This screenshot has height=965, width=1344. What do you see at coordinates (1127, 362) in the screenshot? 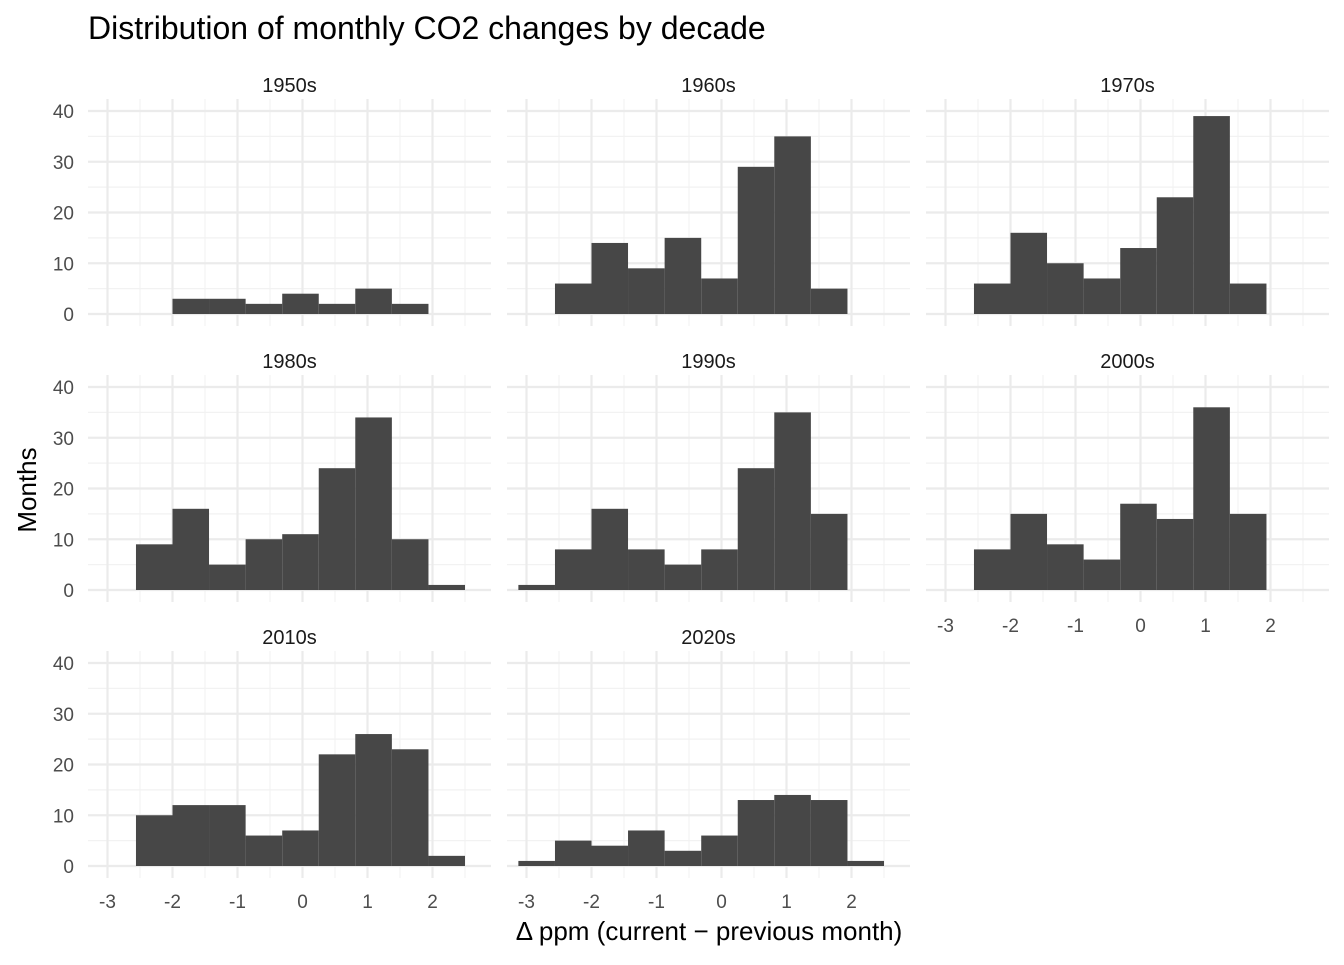
I see `panel-strip-label: 2000s` at bounding box center [1127, 362].